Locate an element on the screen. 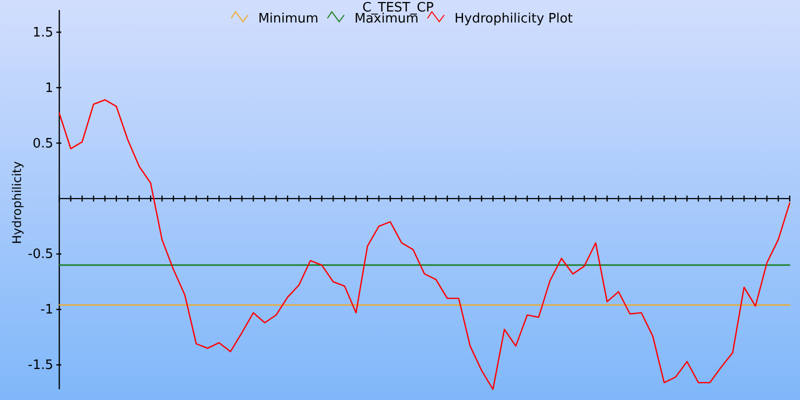 This screenshot has height=400, width=800. y-tick-label: 1 is located at coordinates (49, 88).